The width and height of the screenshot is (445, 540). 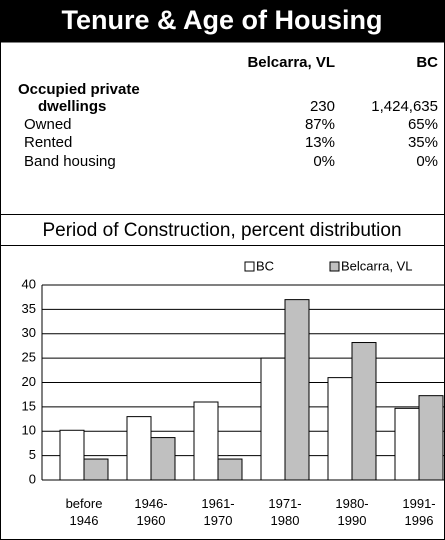 I want to click on x-tick-label: before 1946, so click(x=84, y=512).